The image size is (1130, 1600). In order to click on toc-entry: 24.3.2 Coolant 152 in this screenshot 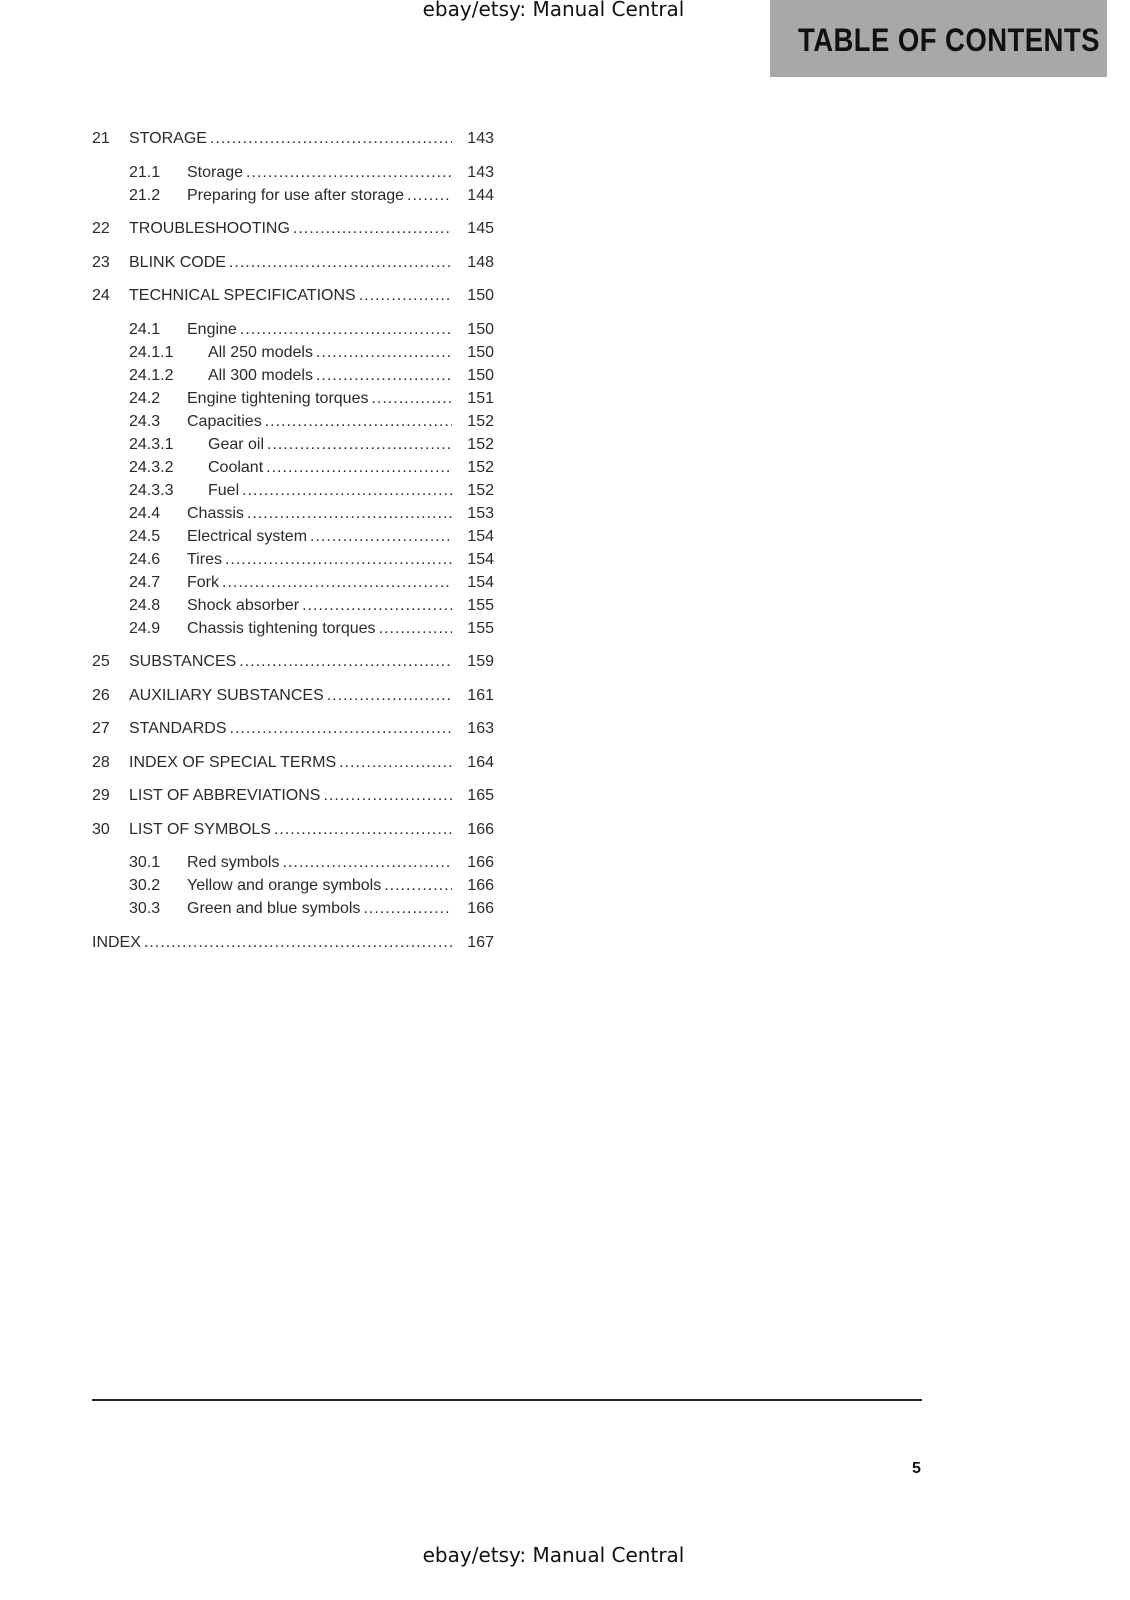, I will do `click(293, 467)`.